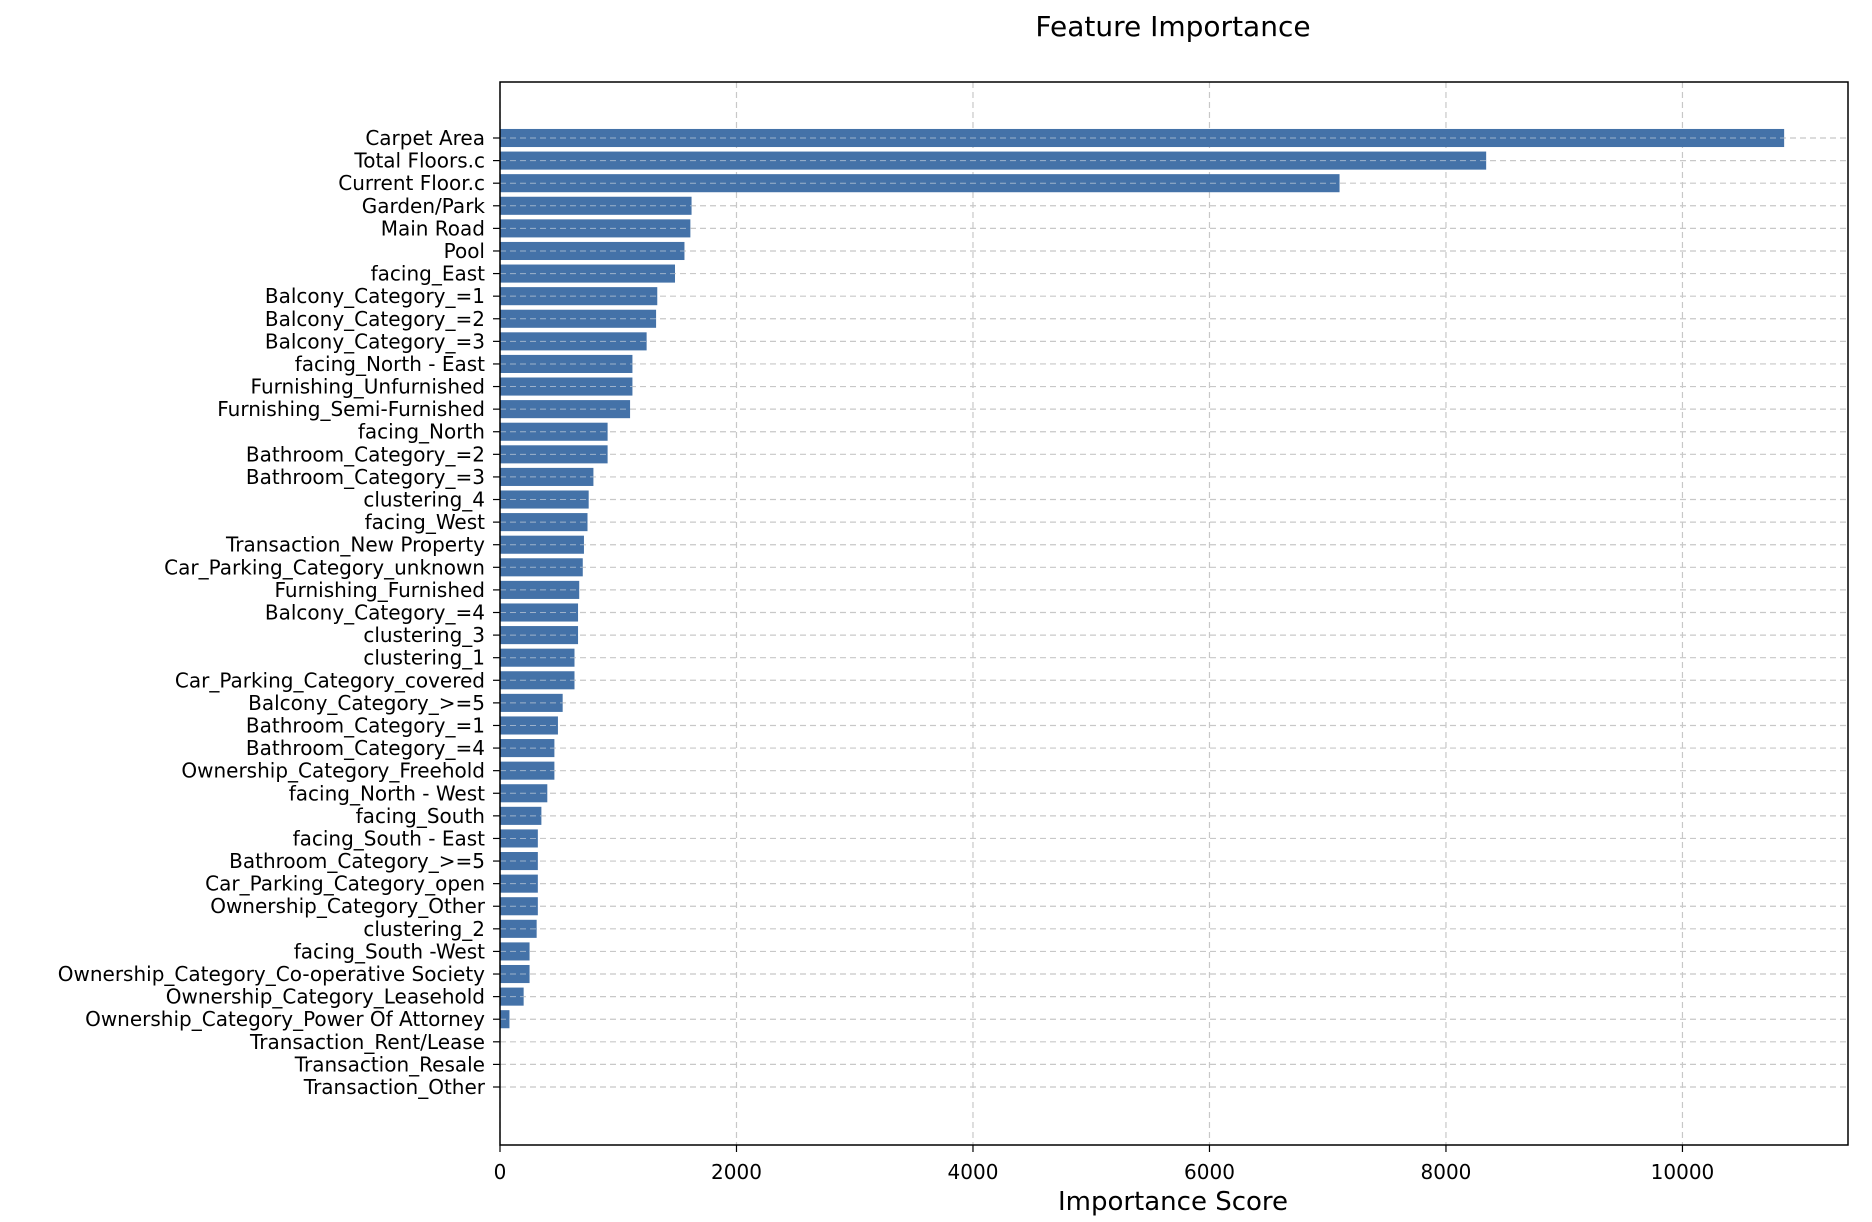  What do you see at coordinates (1173, 1202) in the screenshot?
I see `x-axis-label: Importance Score` at bounding box center [1173, 1202].